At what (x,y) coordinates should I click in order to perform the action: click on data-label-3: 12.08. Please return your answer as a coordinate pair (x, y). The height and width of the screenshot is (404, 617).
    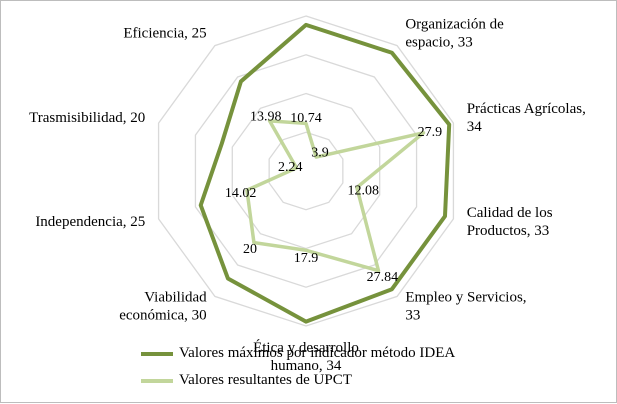
    Looking at the image, I should click on (363, 191).